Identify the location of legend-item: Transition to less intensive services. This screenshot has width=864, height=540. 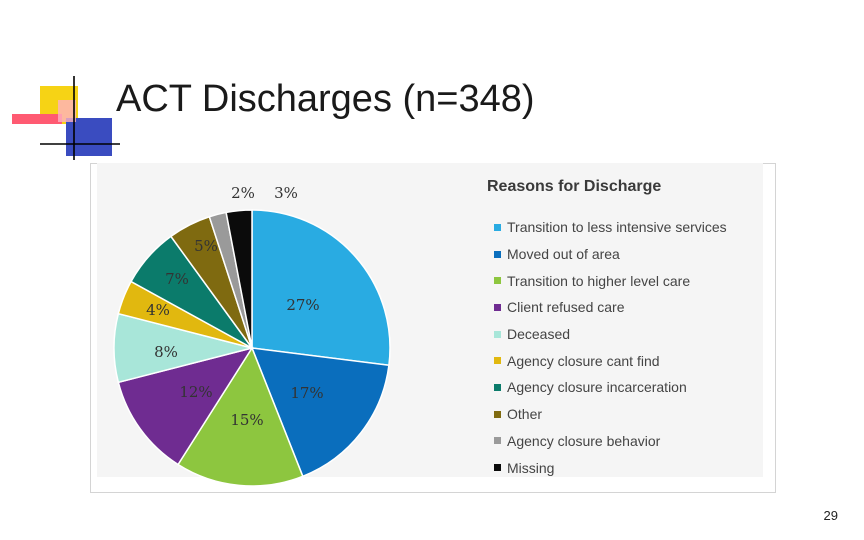
(610, 227).